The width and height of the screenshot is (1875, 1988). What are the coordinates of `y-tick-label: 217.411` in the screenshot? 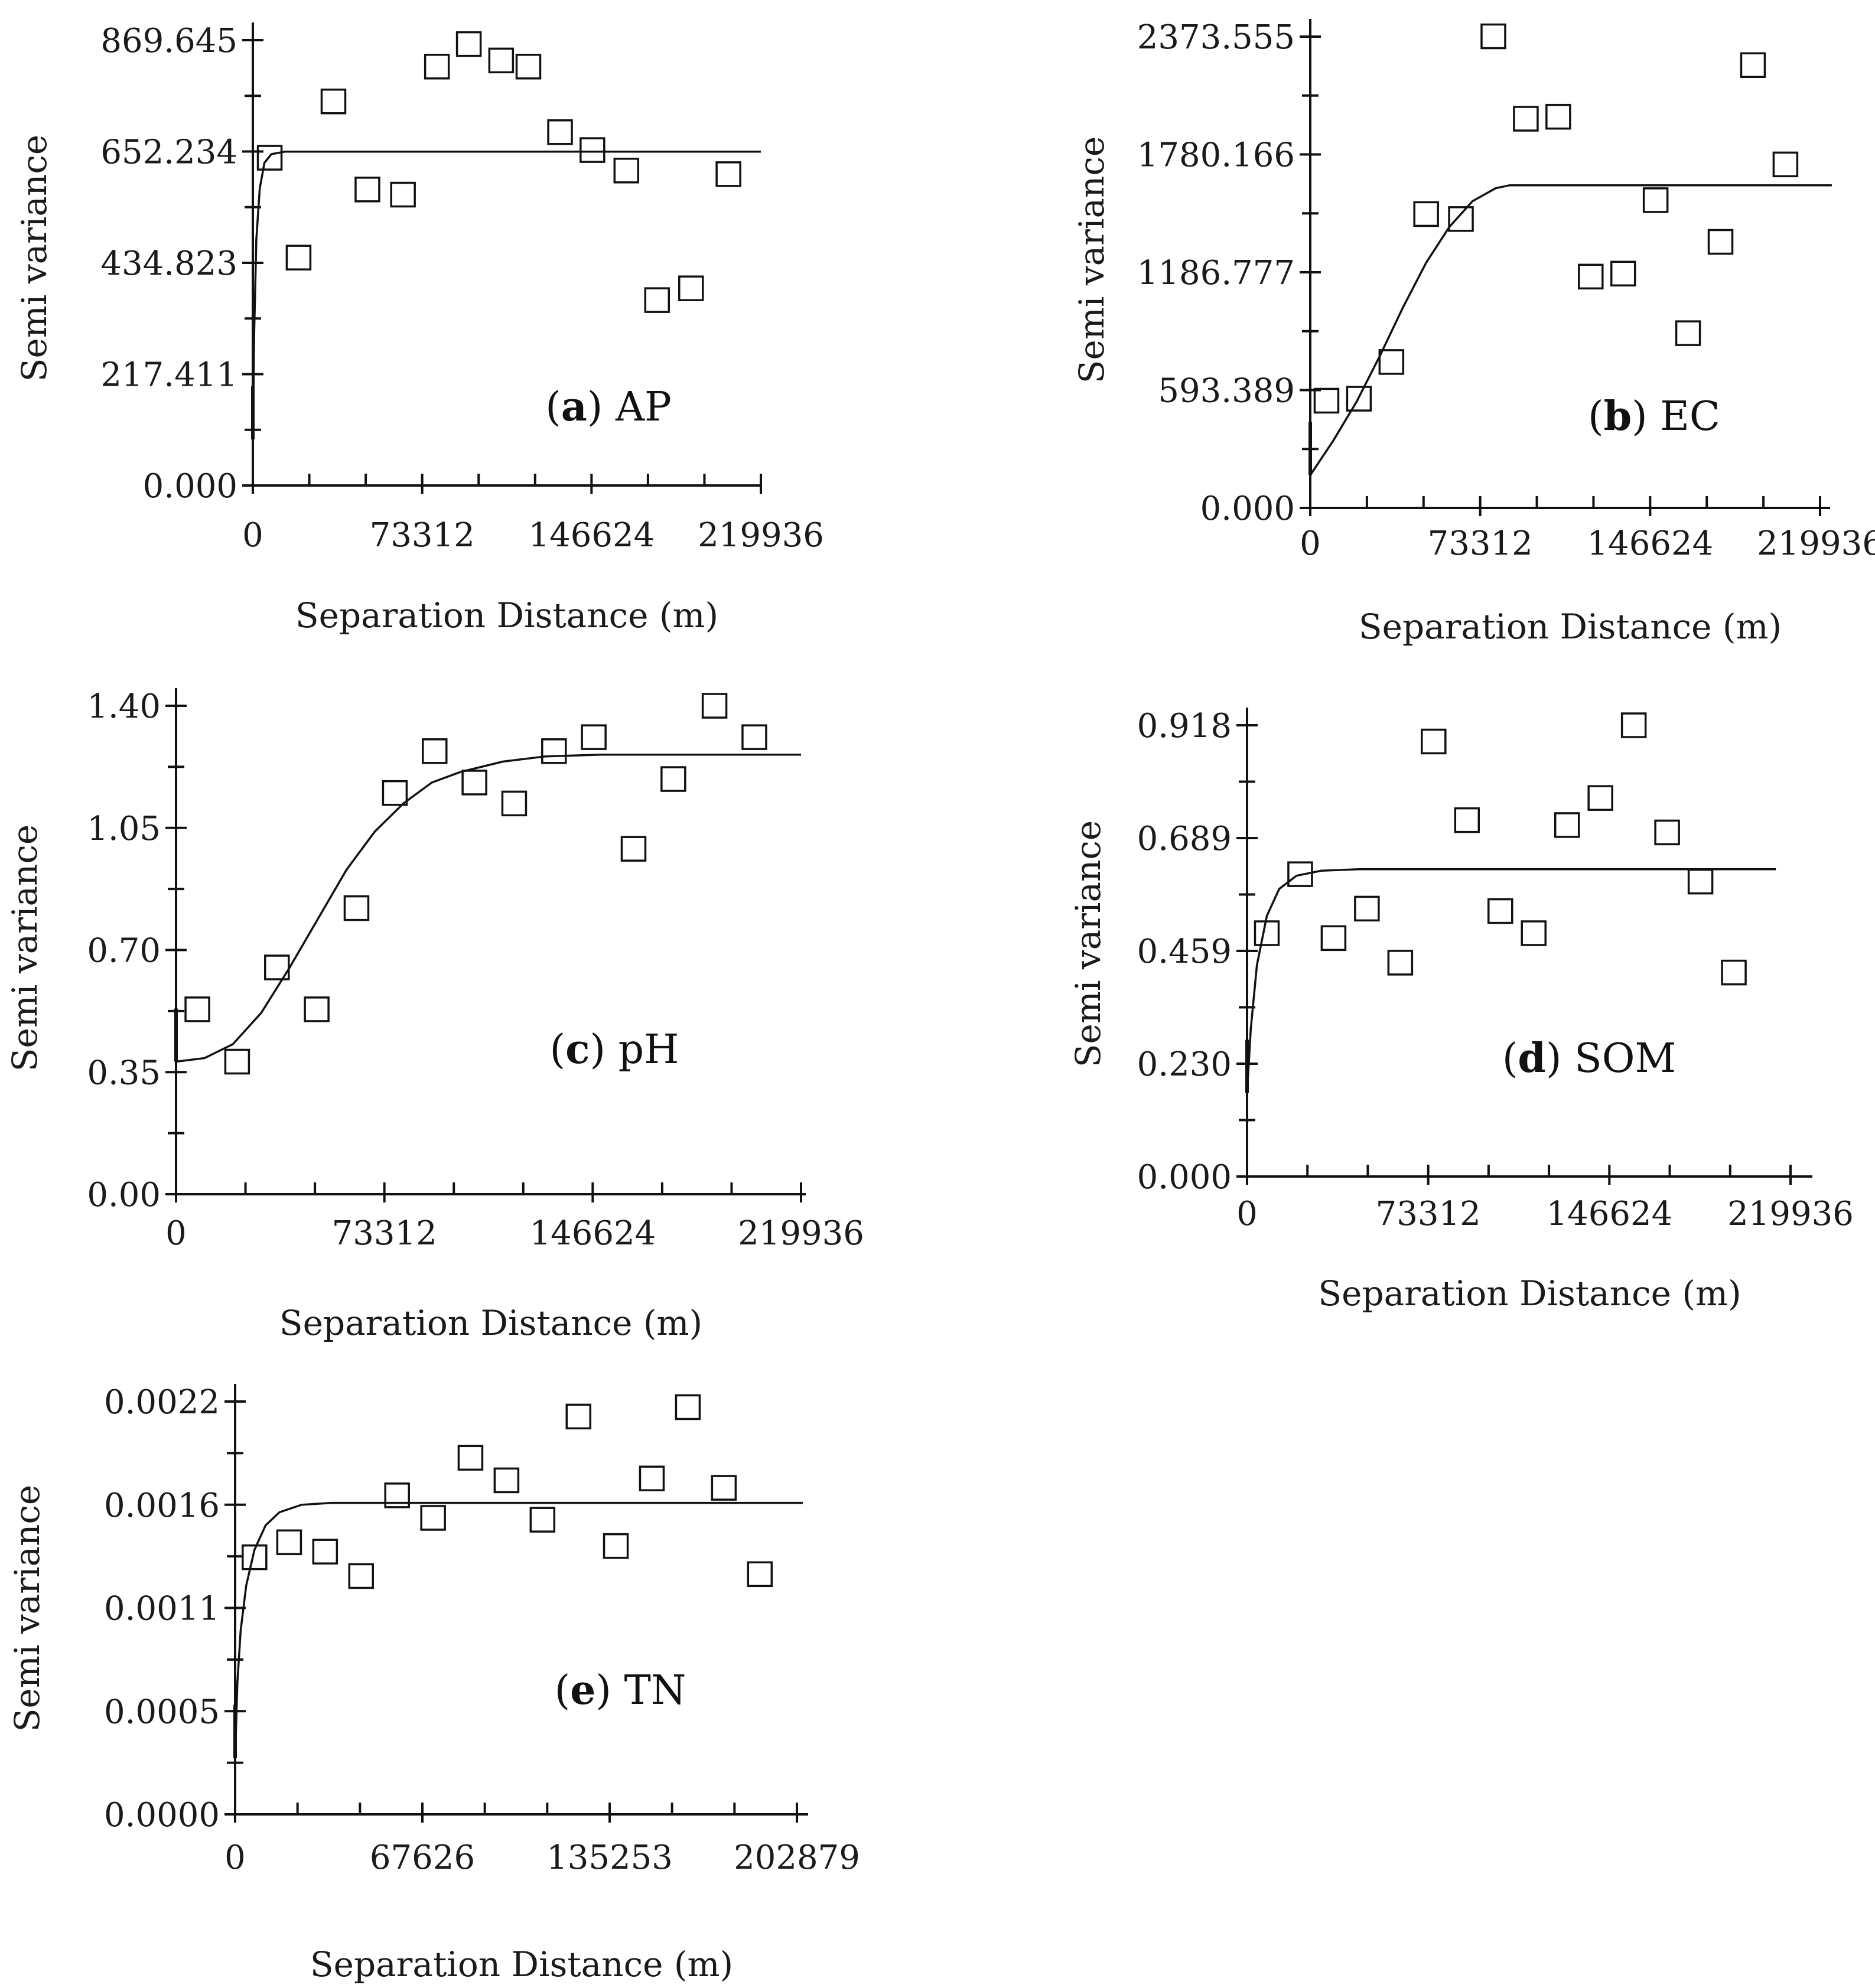 It's located at (168, 375).